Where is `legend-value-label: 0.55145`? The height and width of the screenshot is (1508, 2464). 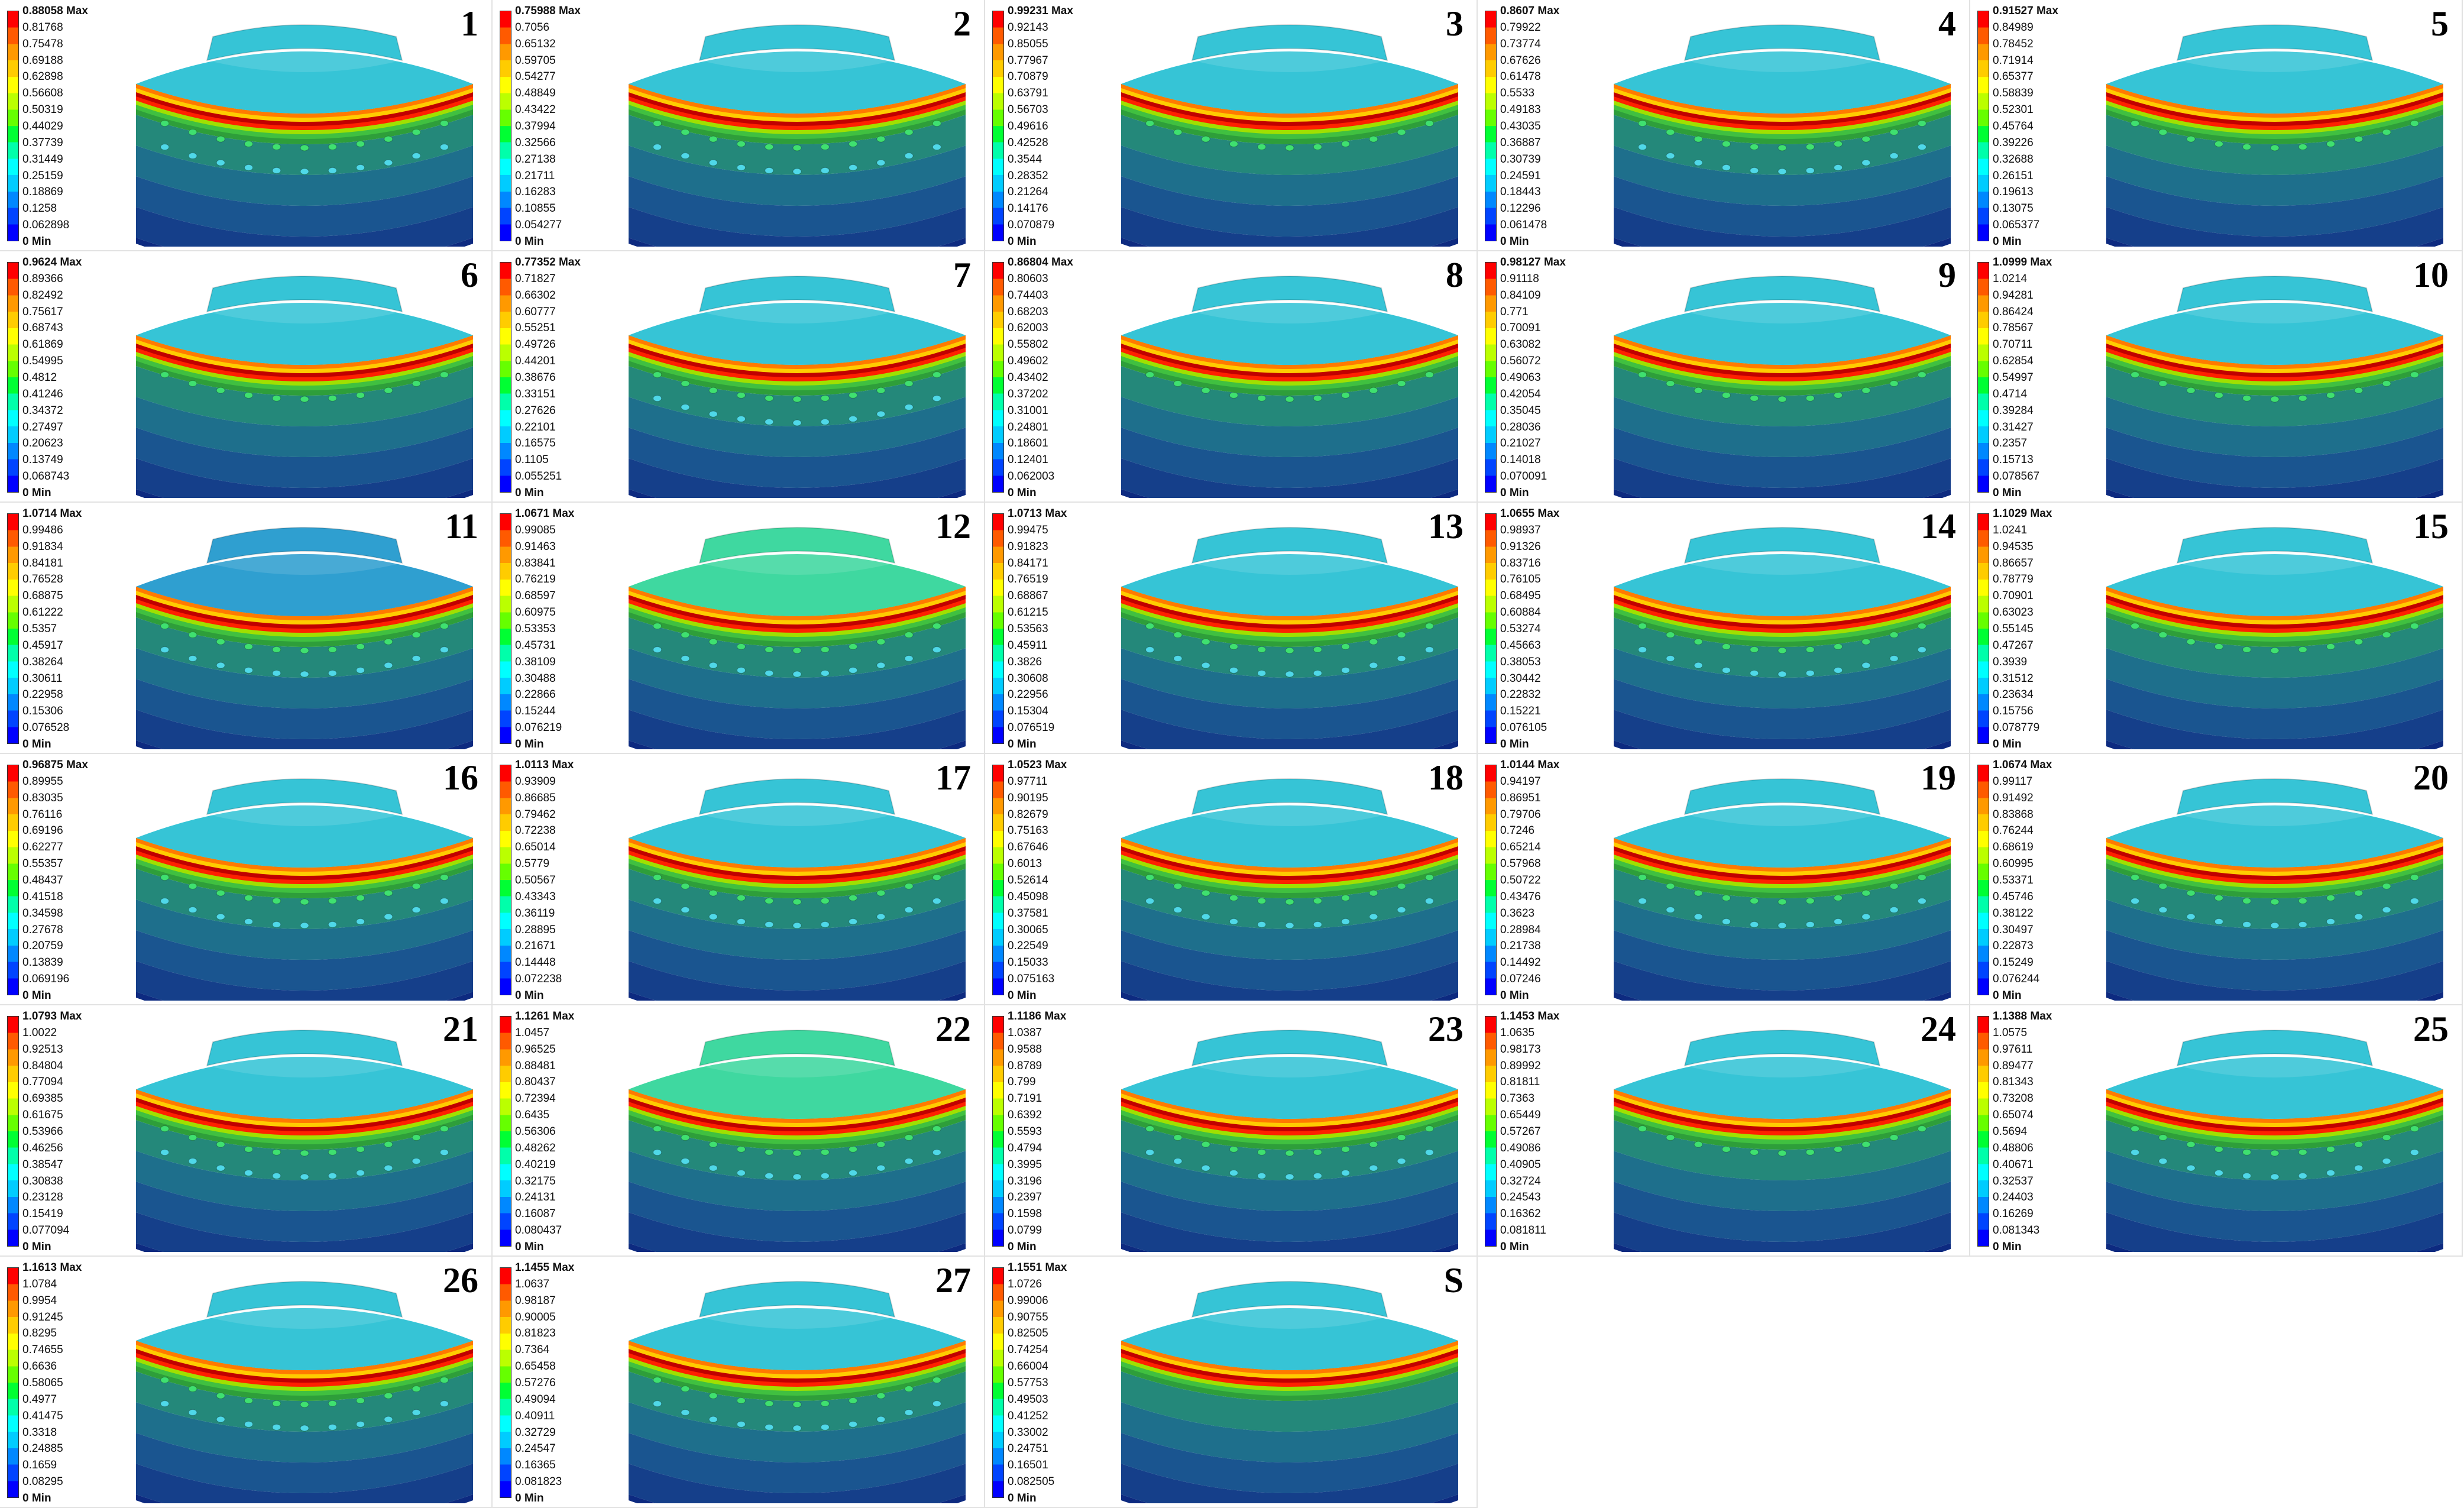
legend-value-label: 0.55145 is located at coordinates (2013, 629).